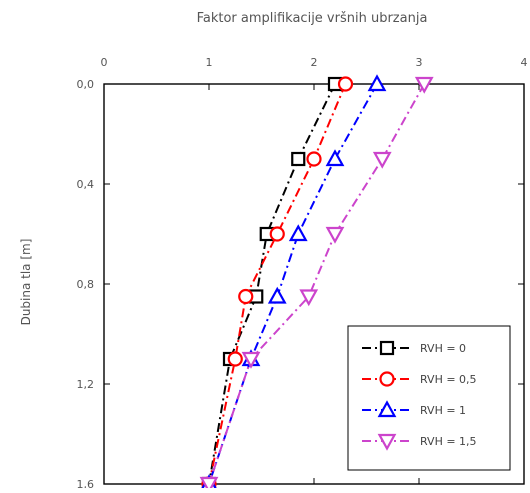 The height and width of the screenshot is (493, 530). What do you see at coordinates (86, 483) in the screenshot?
I see `y-tick-label: 1,6` at bounding box center [86, 483].